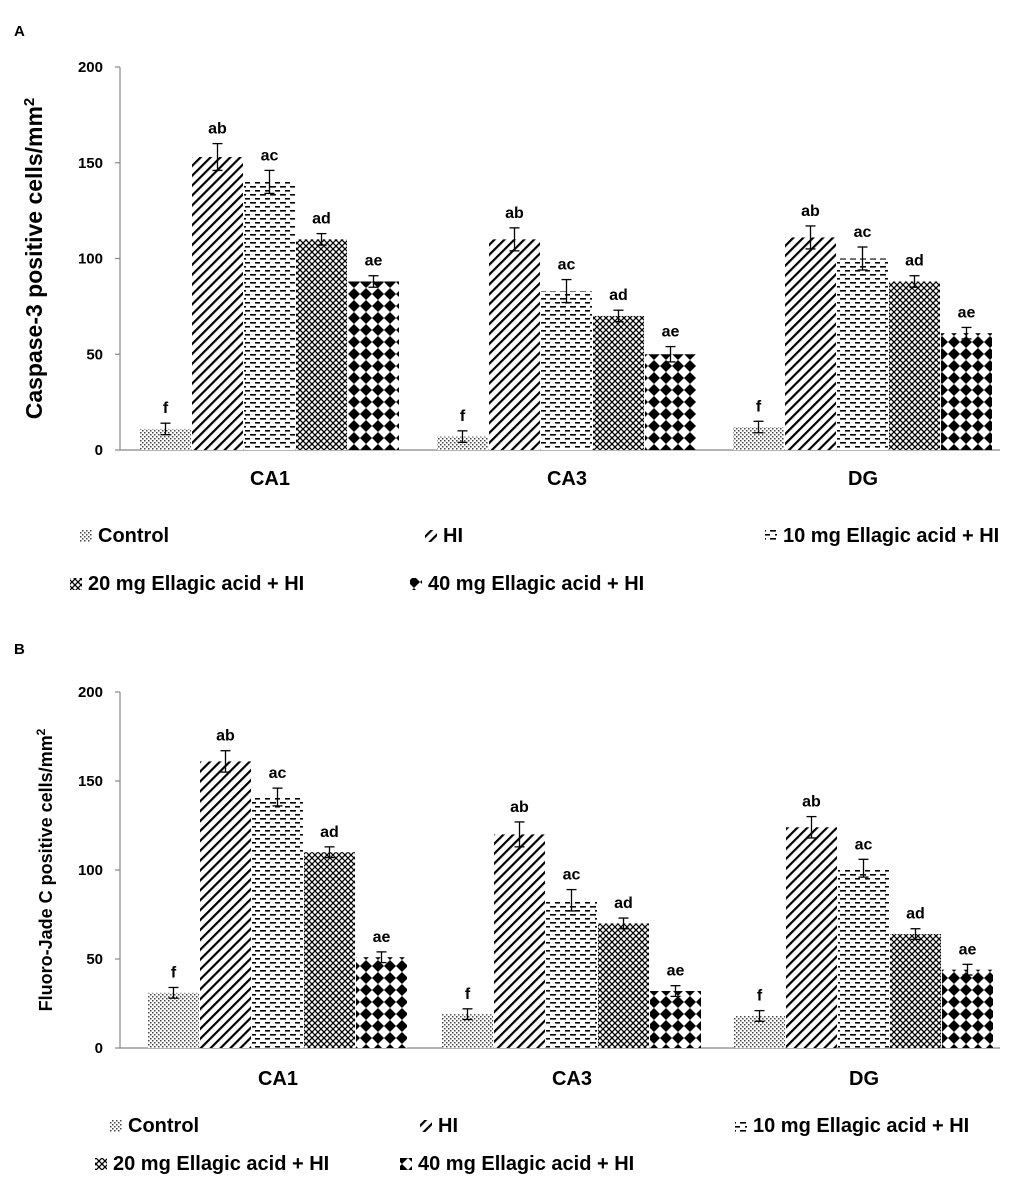 This screenshot has height=1178, width=1018. I want to click on y-tick-label: 200, so click(90, 67).